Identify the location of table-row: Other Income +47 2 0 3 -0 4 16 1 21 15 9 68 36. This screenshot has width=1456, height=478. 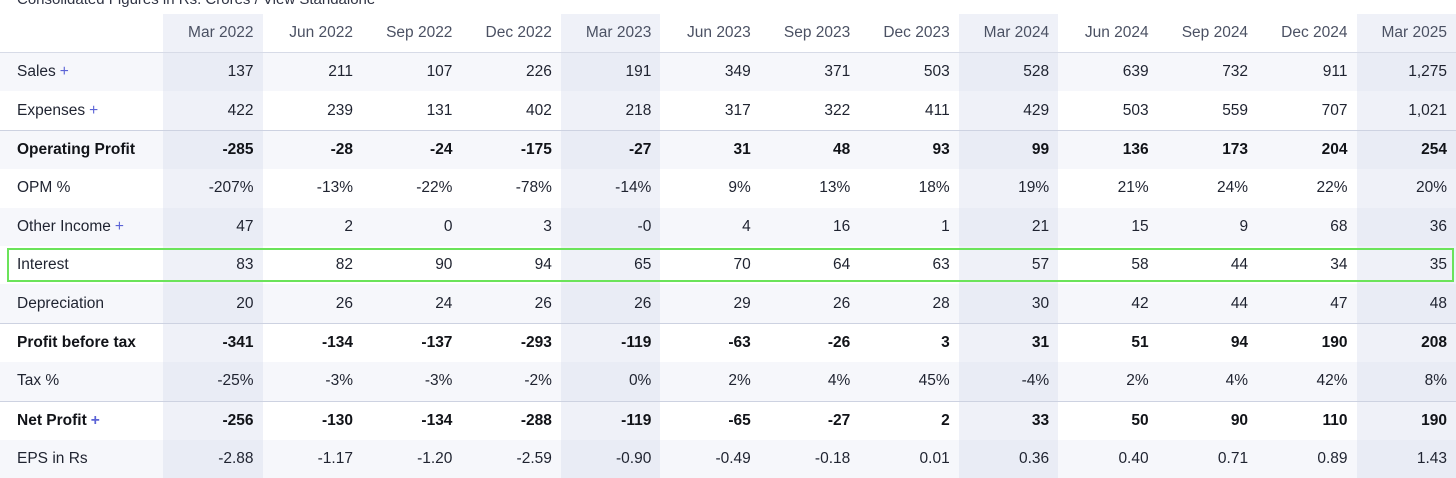
(728, 226).